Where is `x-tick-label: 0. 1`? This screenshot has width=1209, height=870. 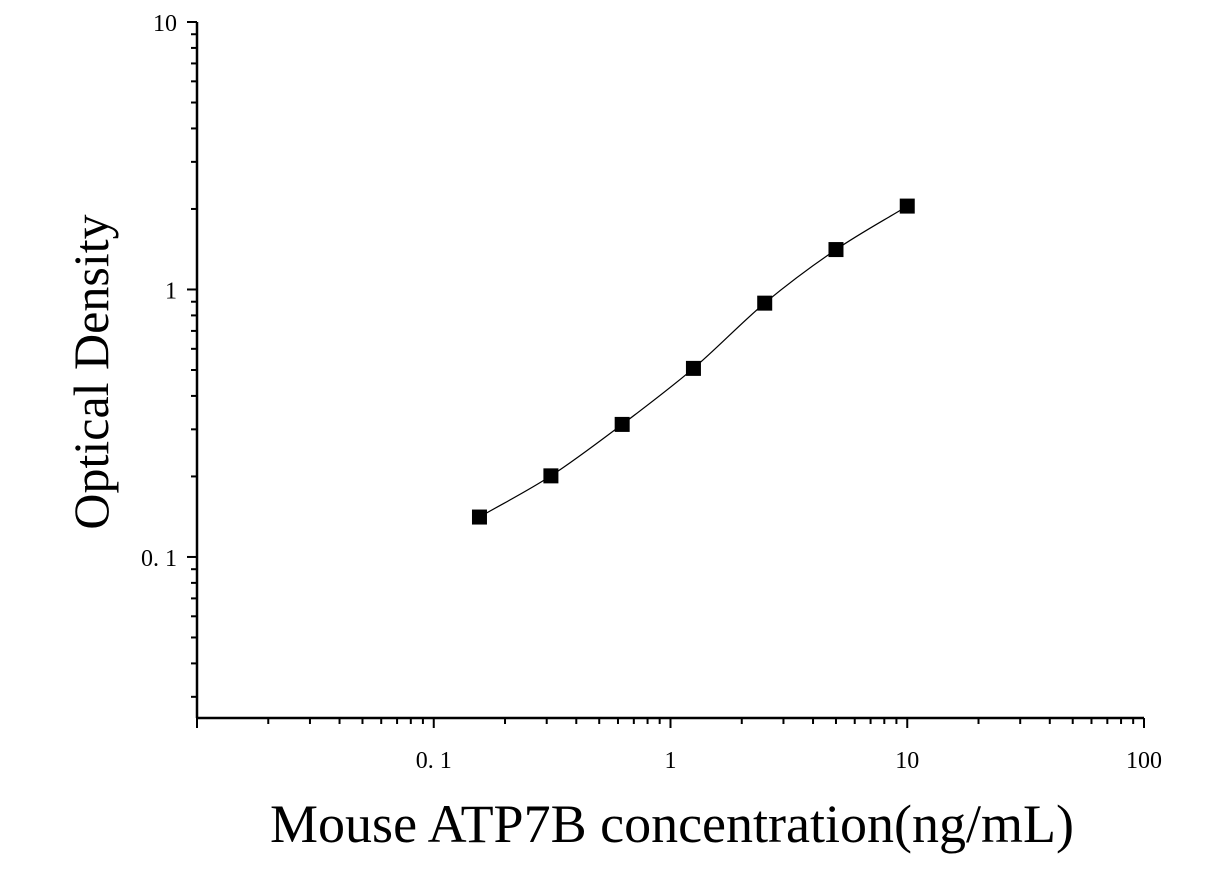
x-tick-label: 0. 1 is located at coordinates (434, 761).